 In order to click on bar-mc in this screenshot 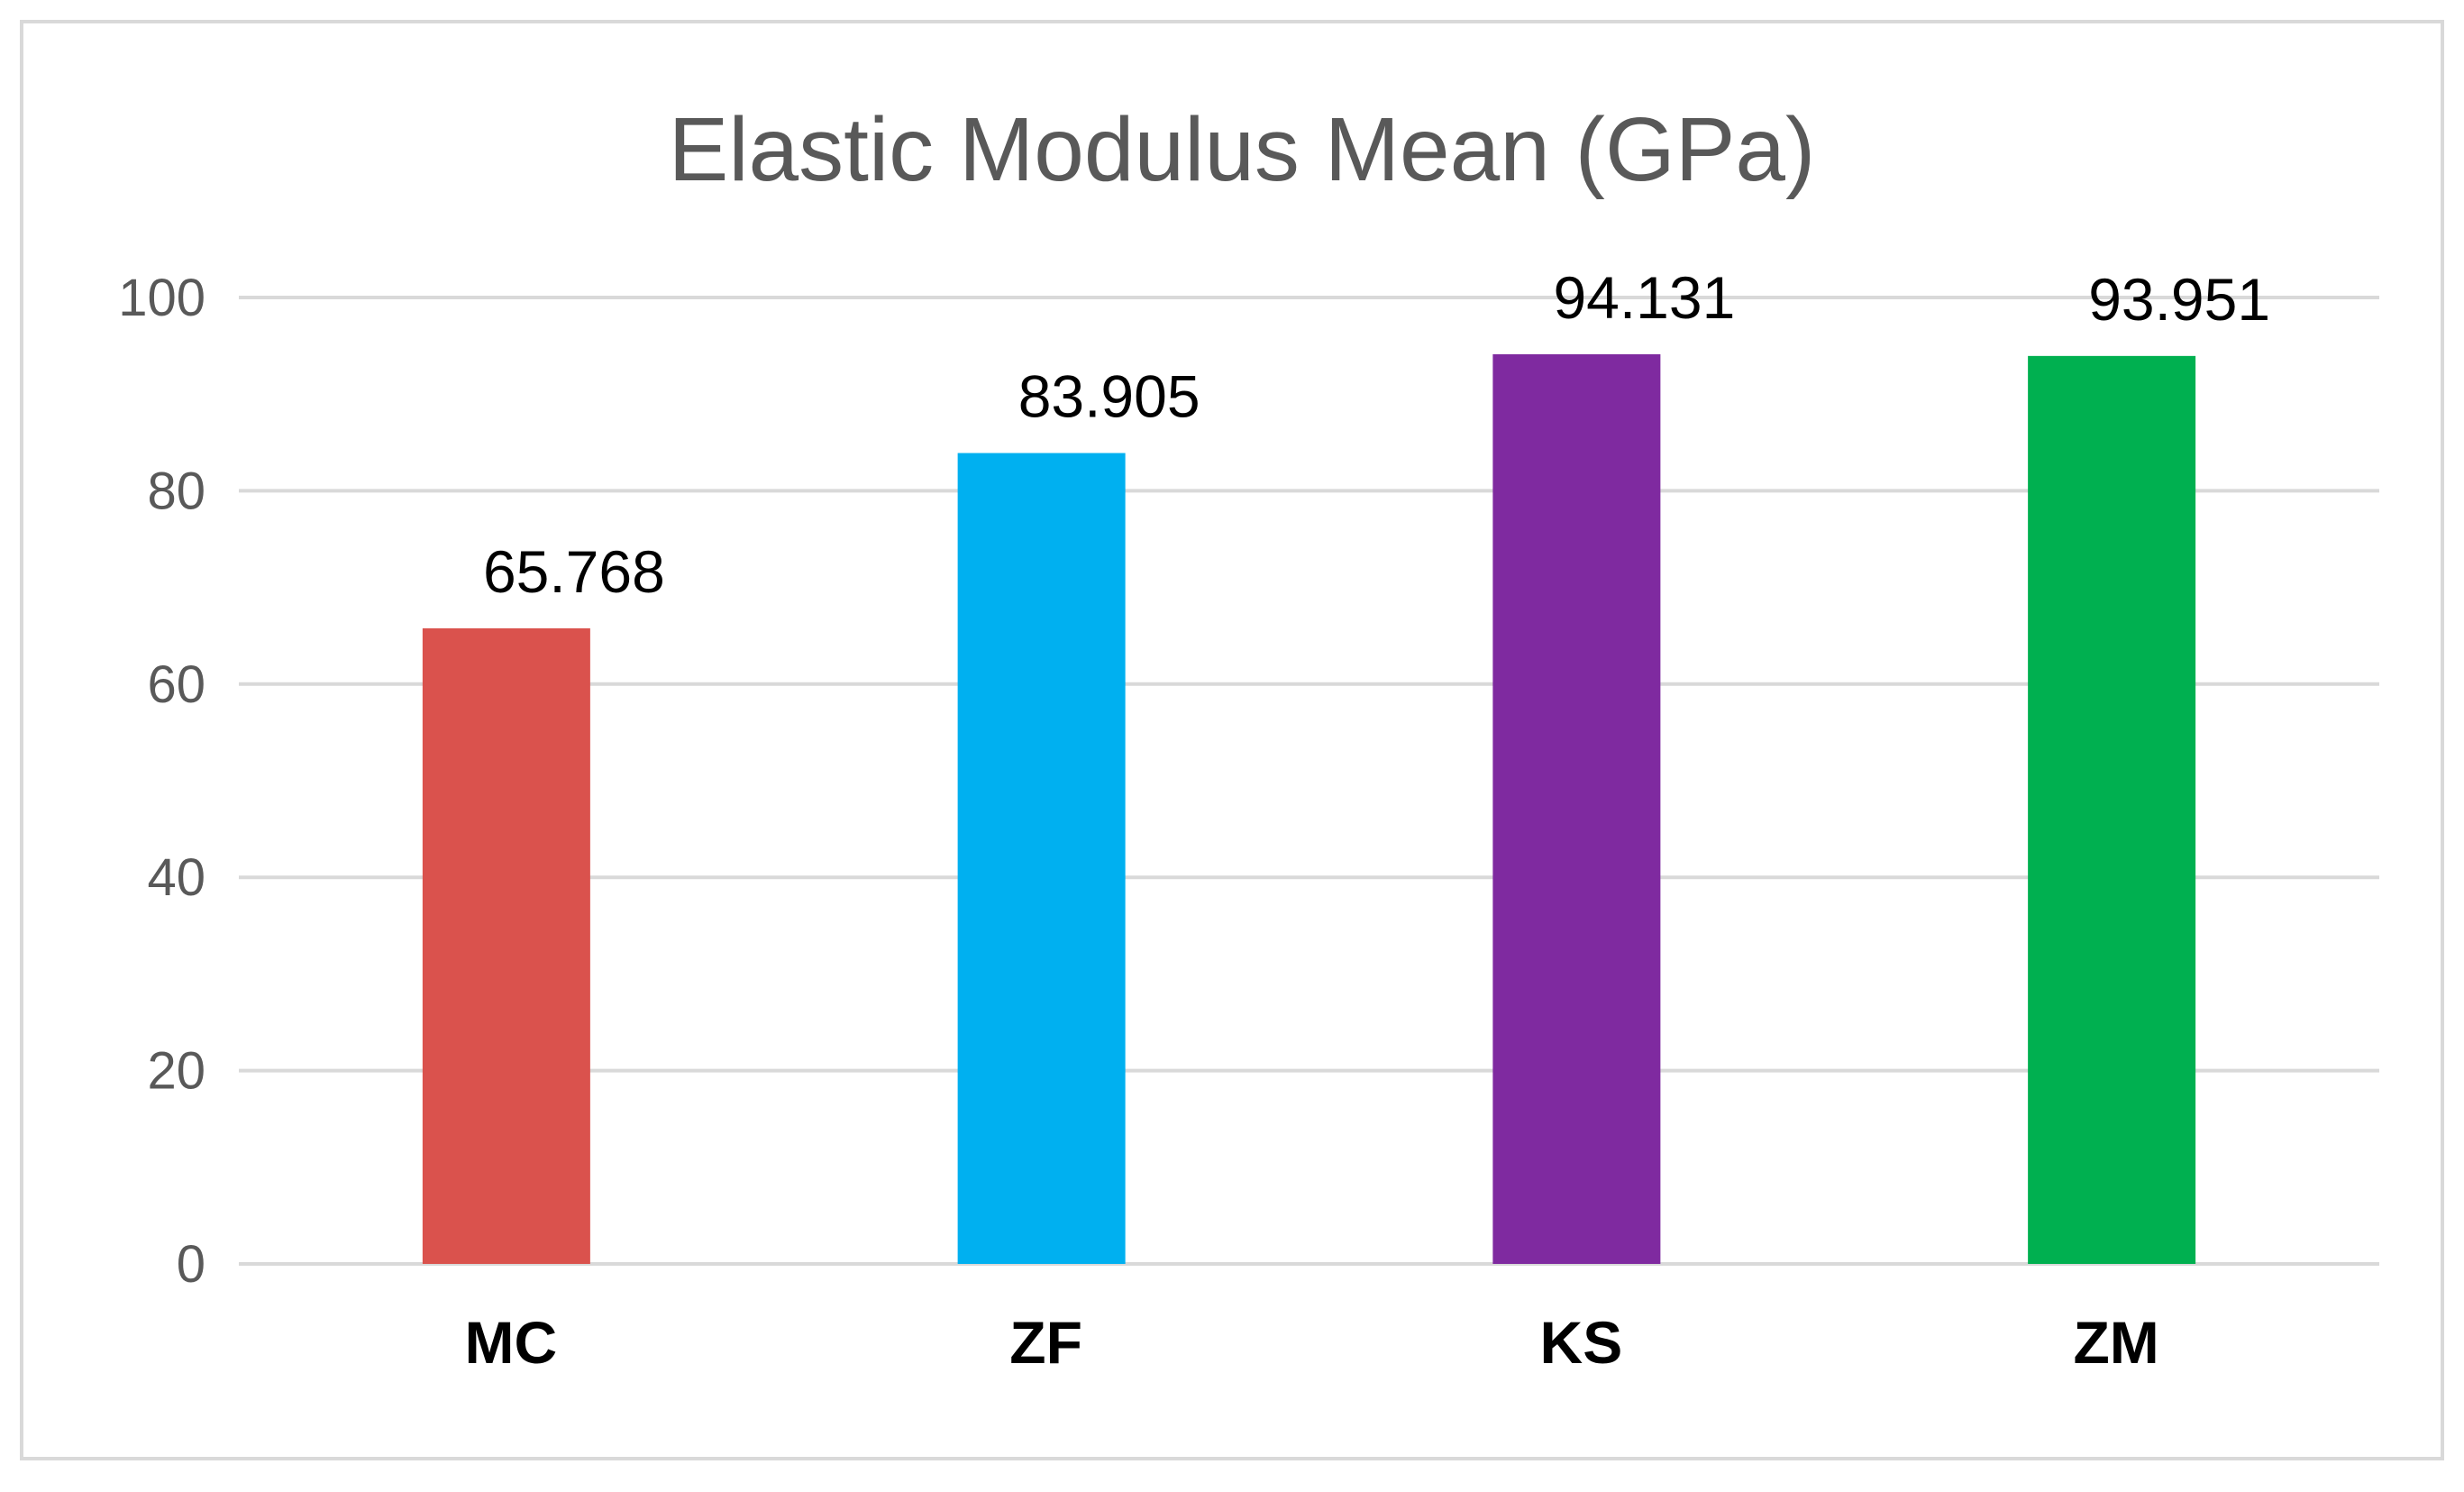, I will do `click(506, 945)`.